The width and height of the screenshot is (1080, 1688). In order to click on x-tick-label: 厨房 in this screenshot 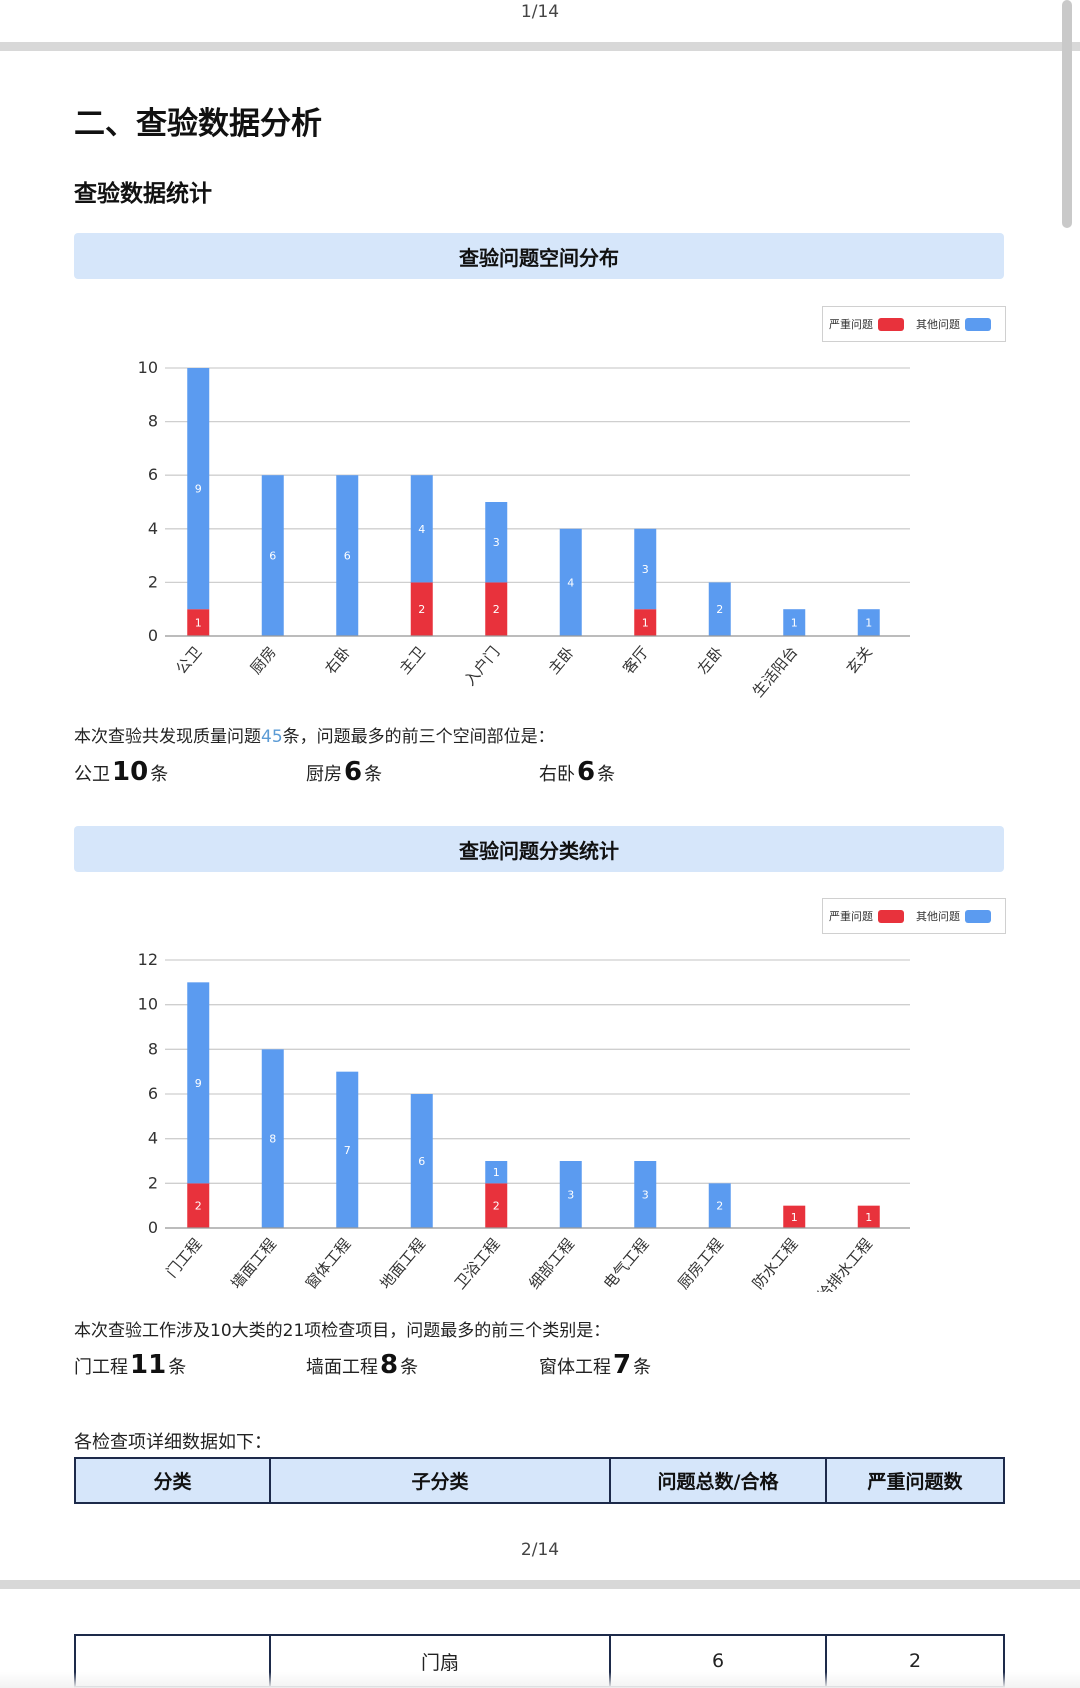, I will do `click(263, 660)`.